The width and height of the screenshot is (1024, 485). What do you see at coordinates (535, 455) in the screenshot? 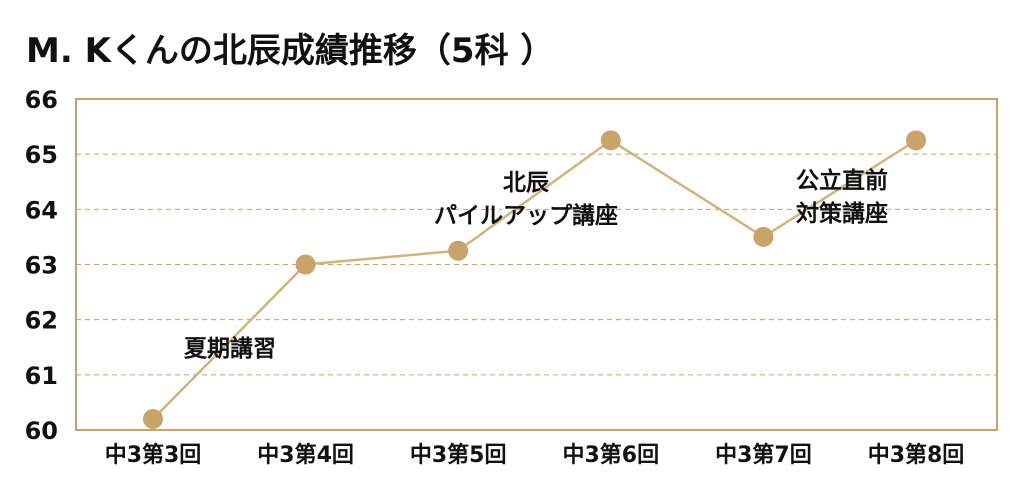
I see `x-axis-ticks: 中3第3回 中3第4回 中3第5回 中3第6回 中3第7回 中3第8回` at bounding box center [535, 455].